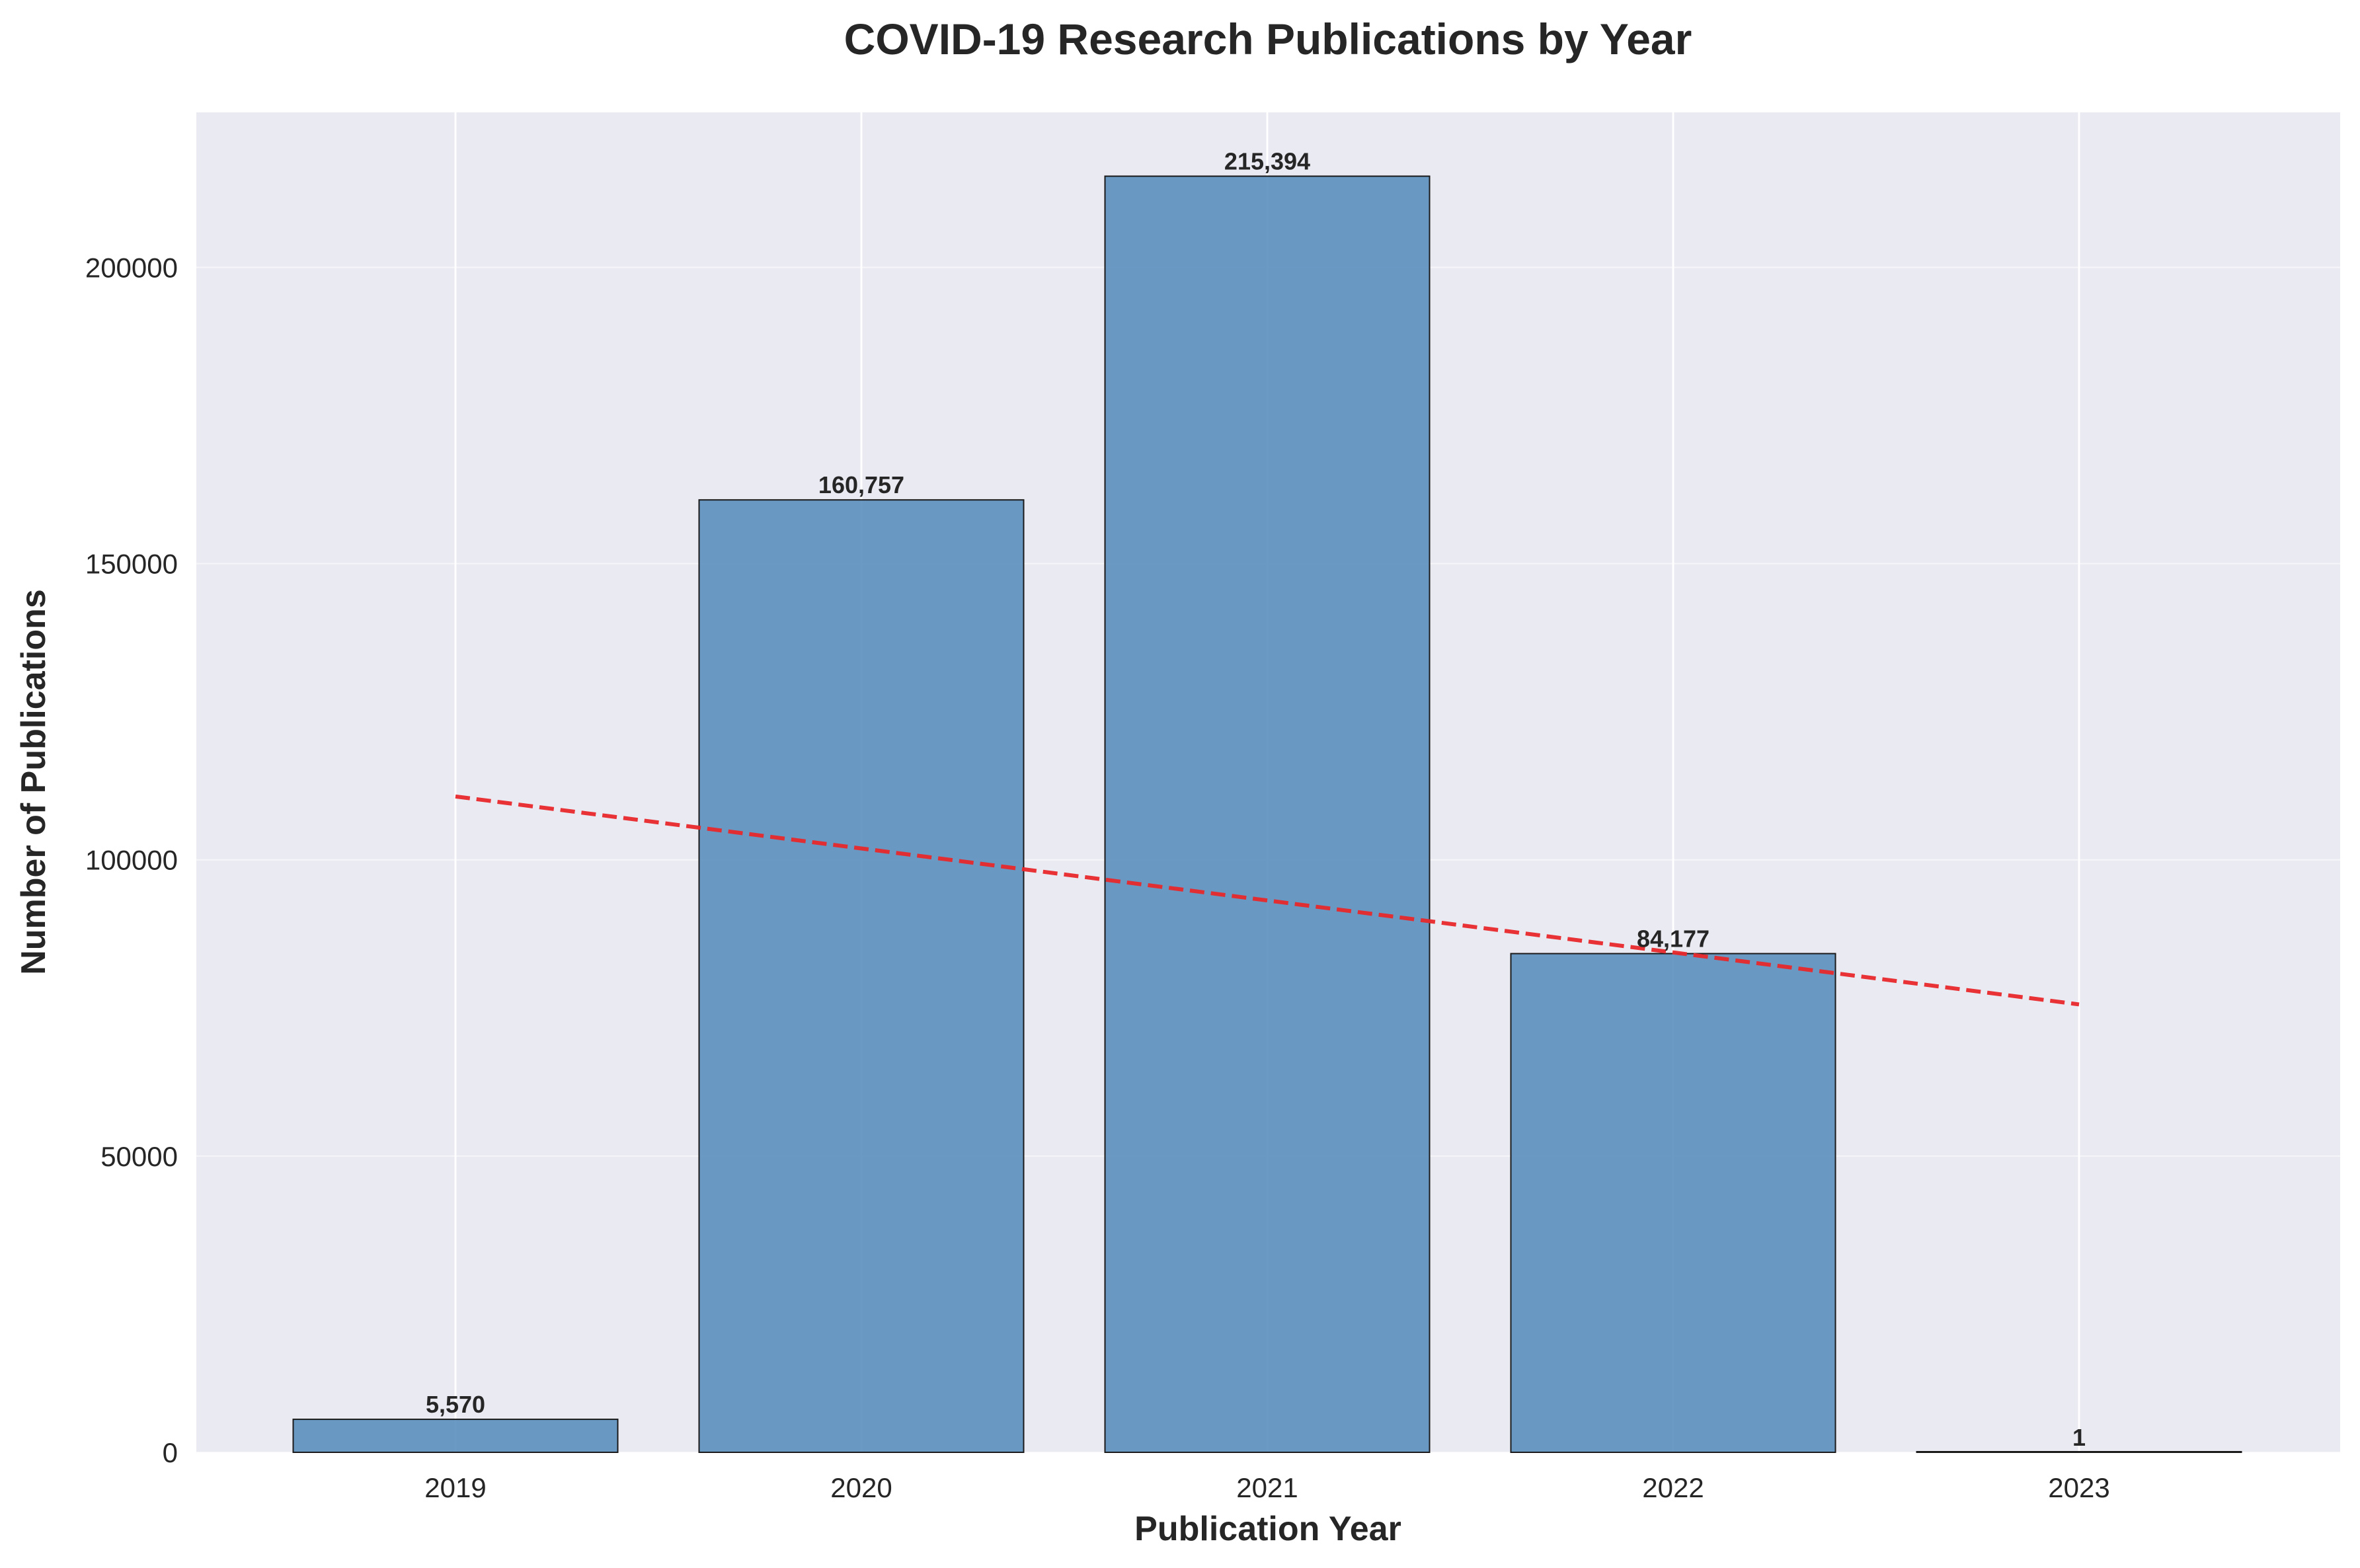 The width and height of the screenshot is (2360, 1568). I want to click on x-axis-ticks: 2019 2020 2021 2022 2023, so click(1266, 1487).